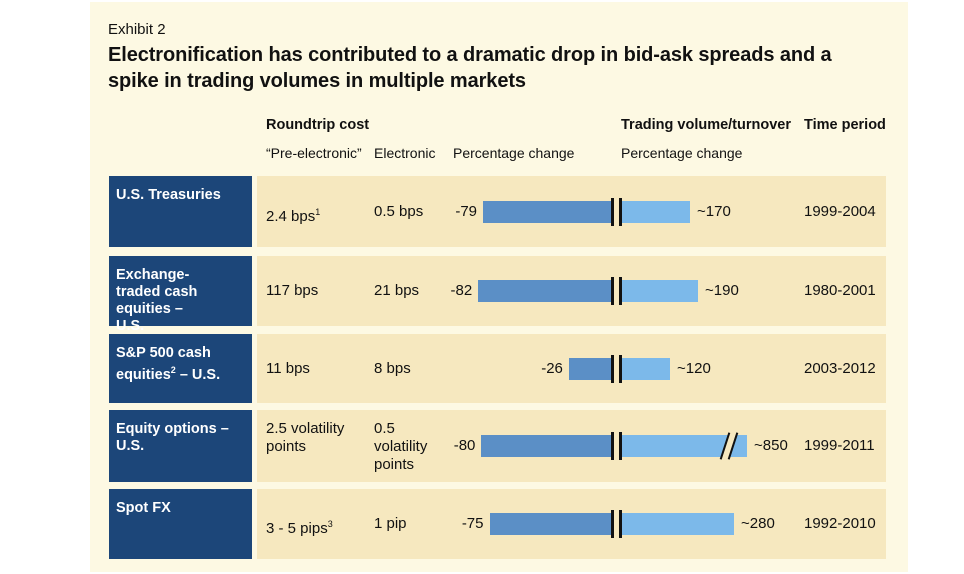 The image size is (964, 574). Describe the element at coordinates (397, 290) in the screenshot. I see `electronic-cost: 21 bps` at that location.